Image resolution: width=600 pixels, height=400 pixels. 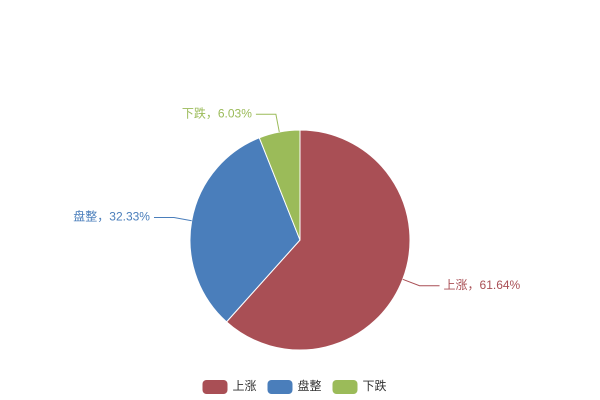 What do you see at coordinates (375, 385) in the screenshot?
I see `legend-label: 下跌` at bounding box center [375, 385].